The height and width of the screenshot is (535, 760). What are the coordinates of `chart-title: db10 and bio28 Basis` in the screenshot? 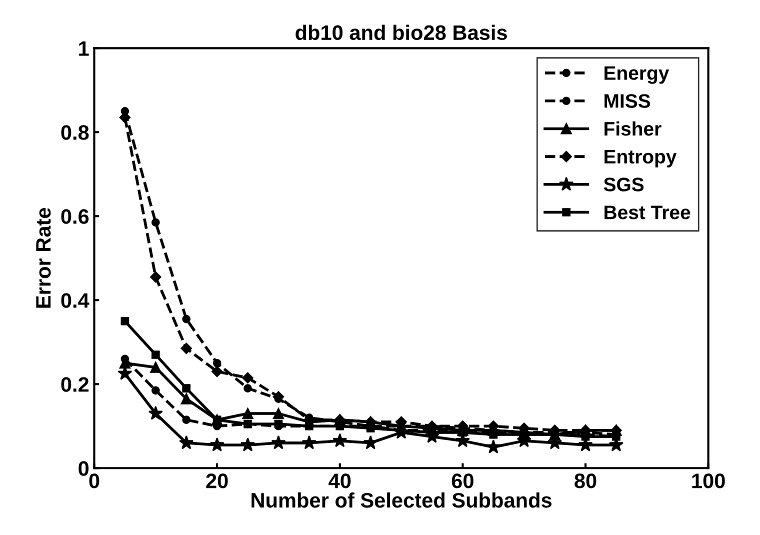 It's located at (401, 32).